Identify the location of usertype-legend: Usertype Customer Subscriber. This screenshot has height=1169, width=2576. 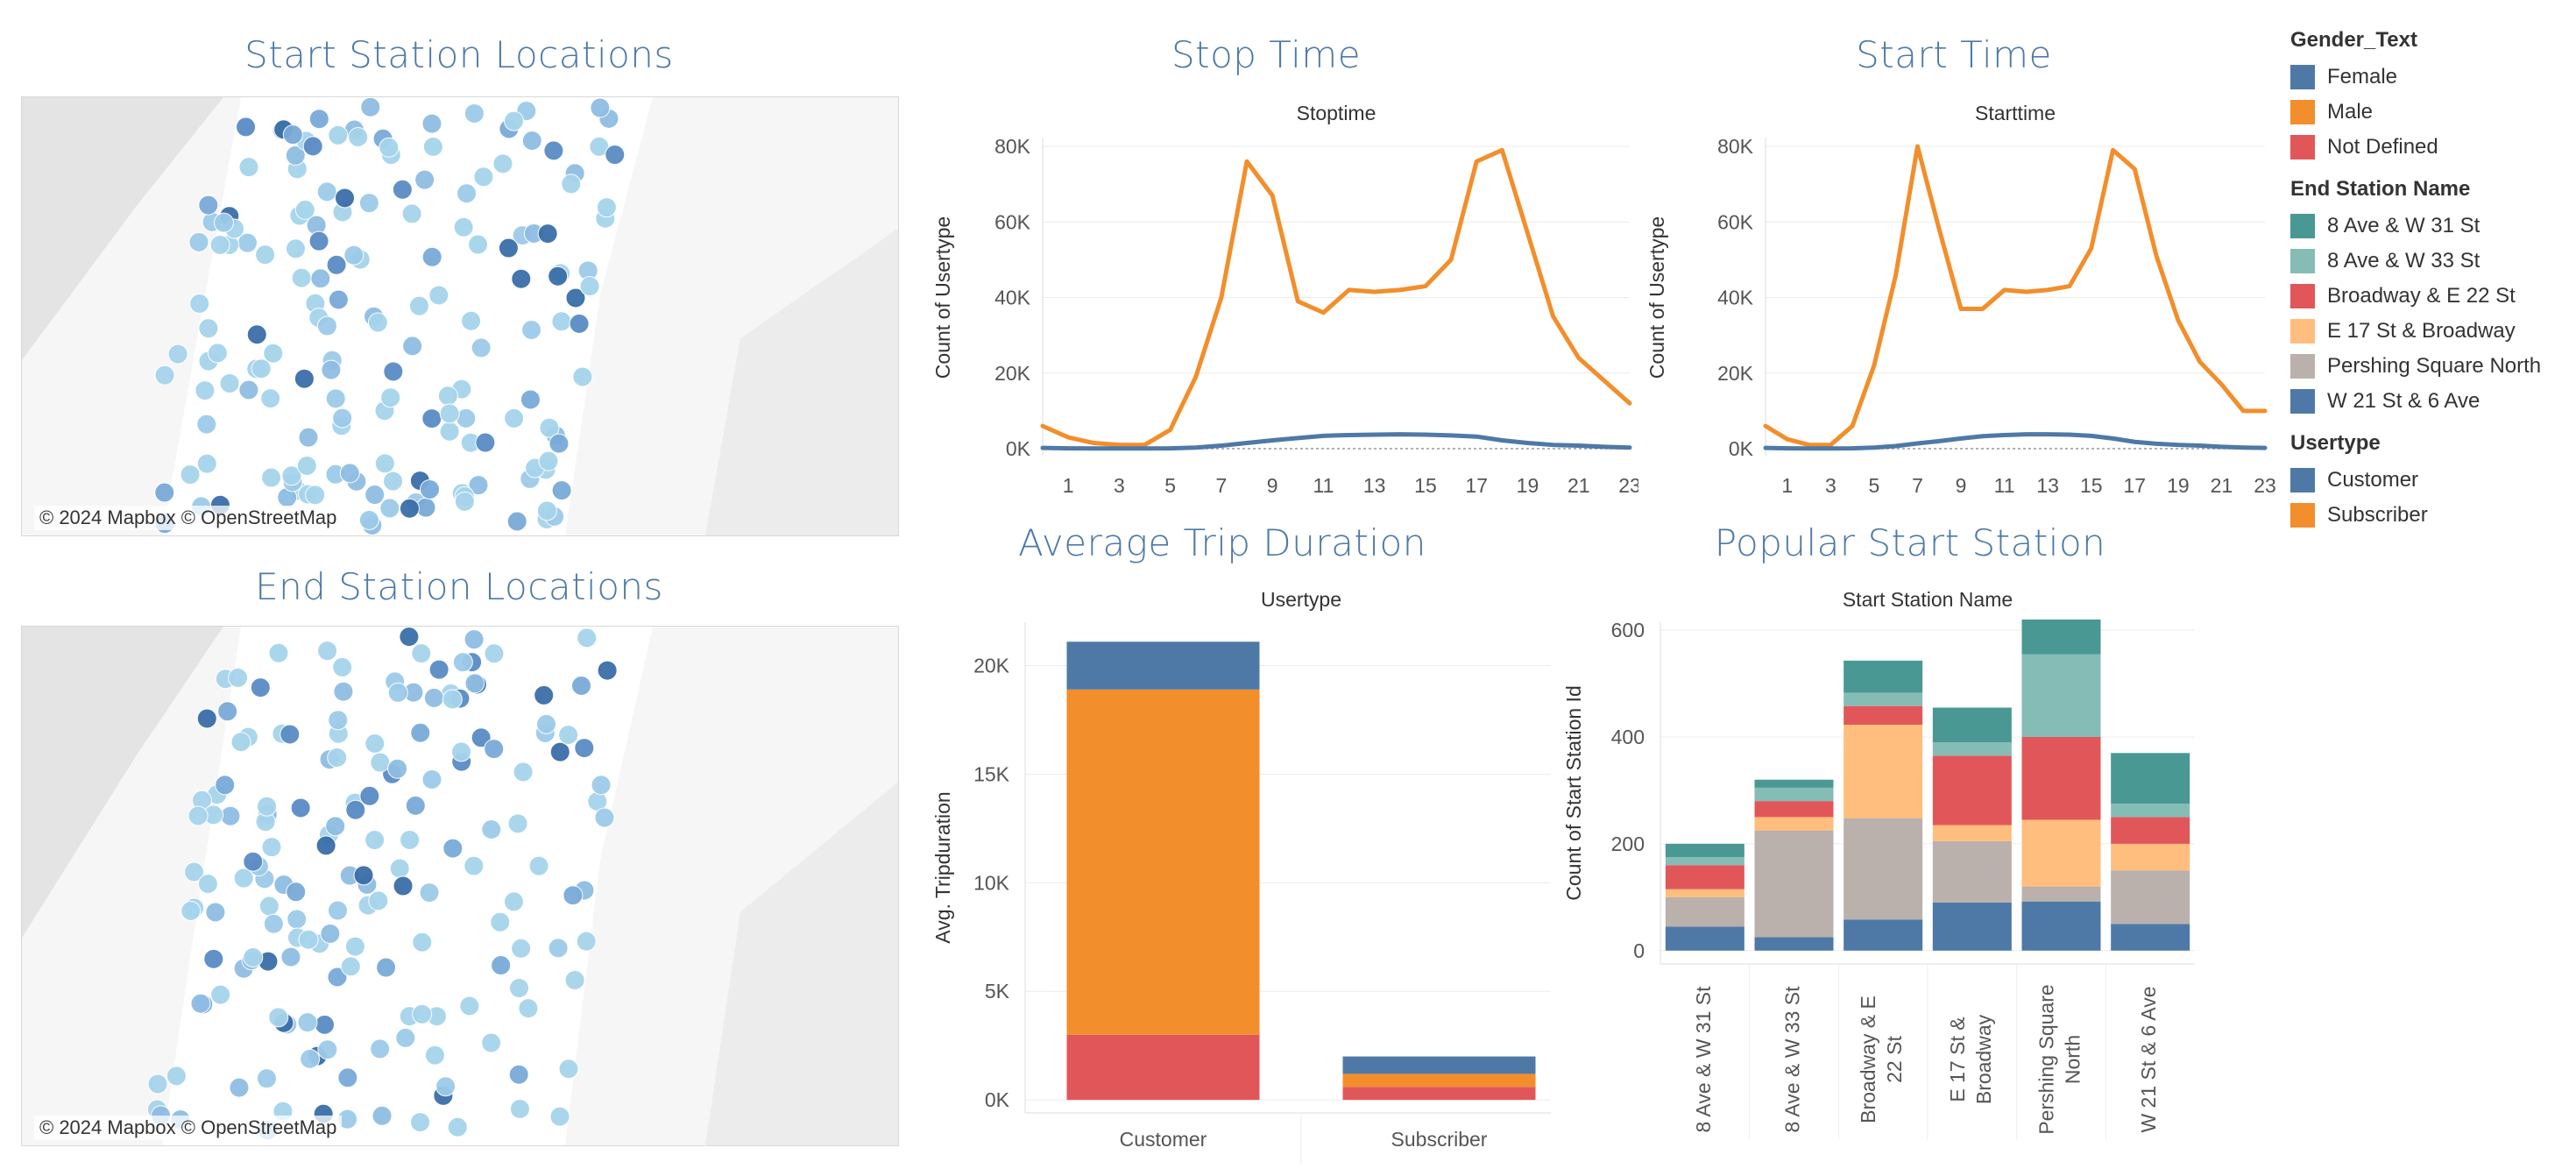
(2430, 481).